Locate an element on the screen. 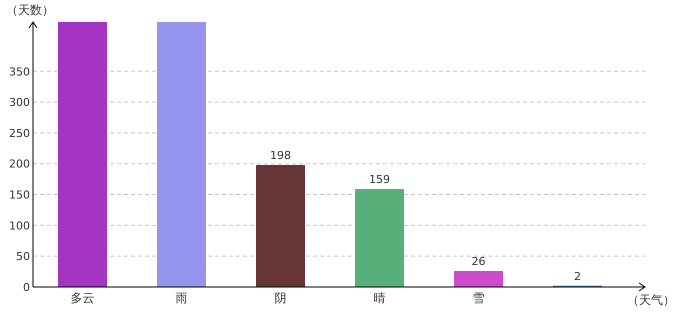 The image size is (680, 320). data-label: 198 is located at coordinates (280, 155).